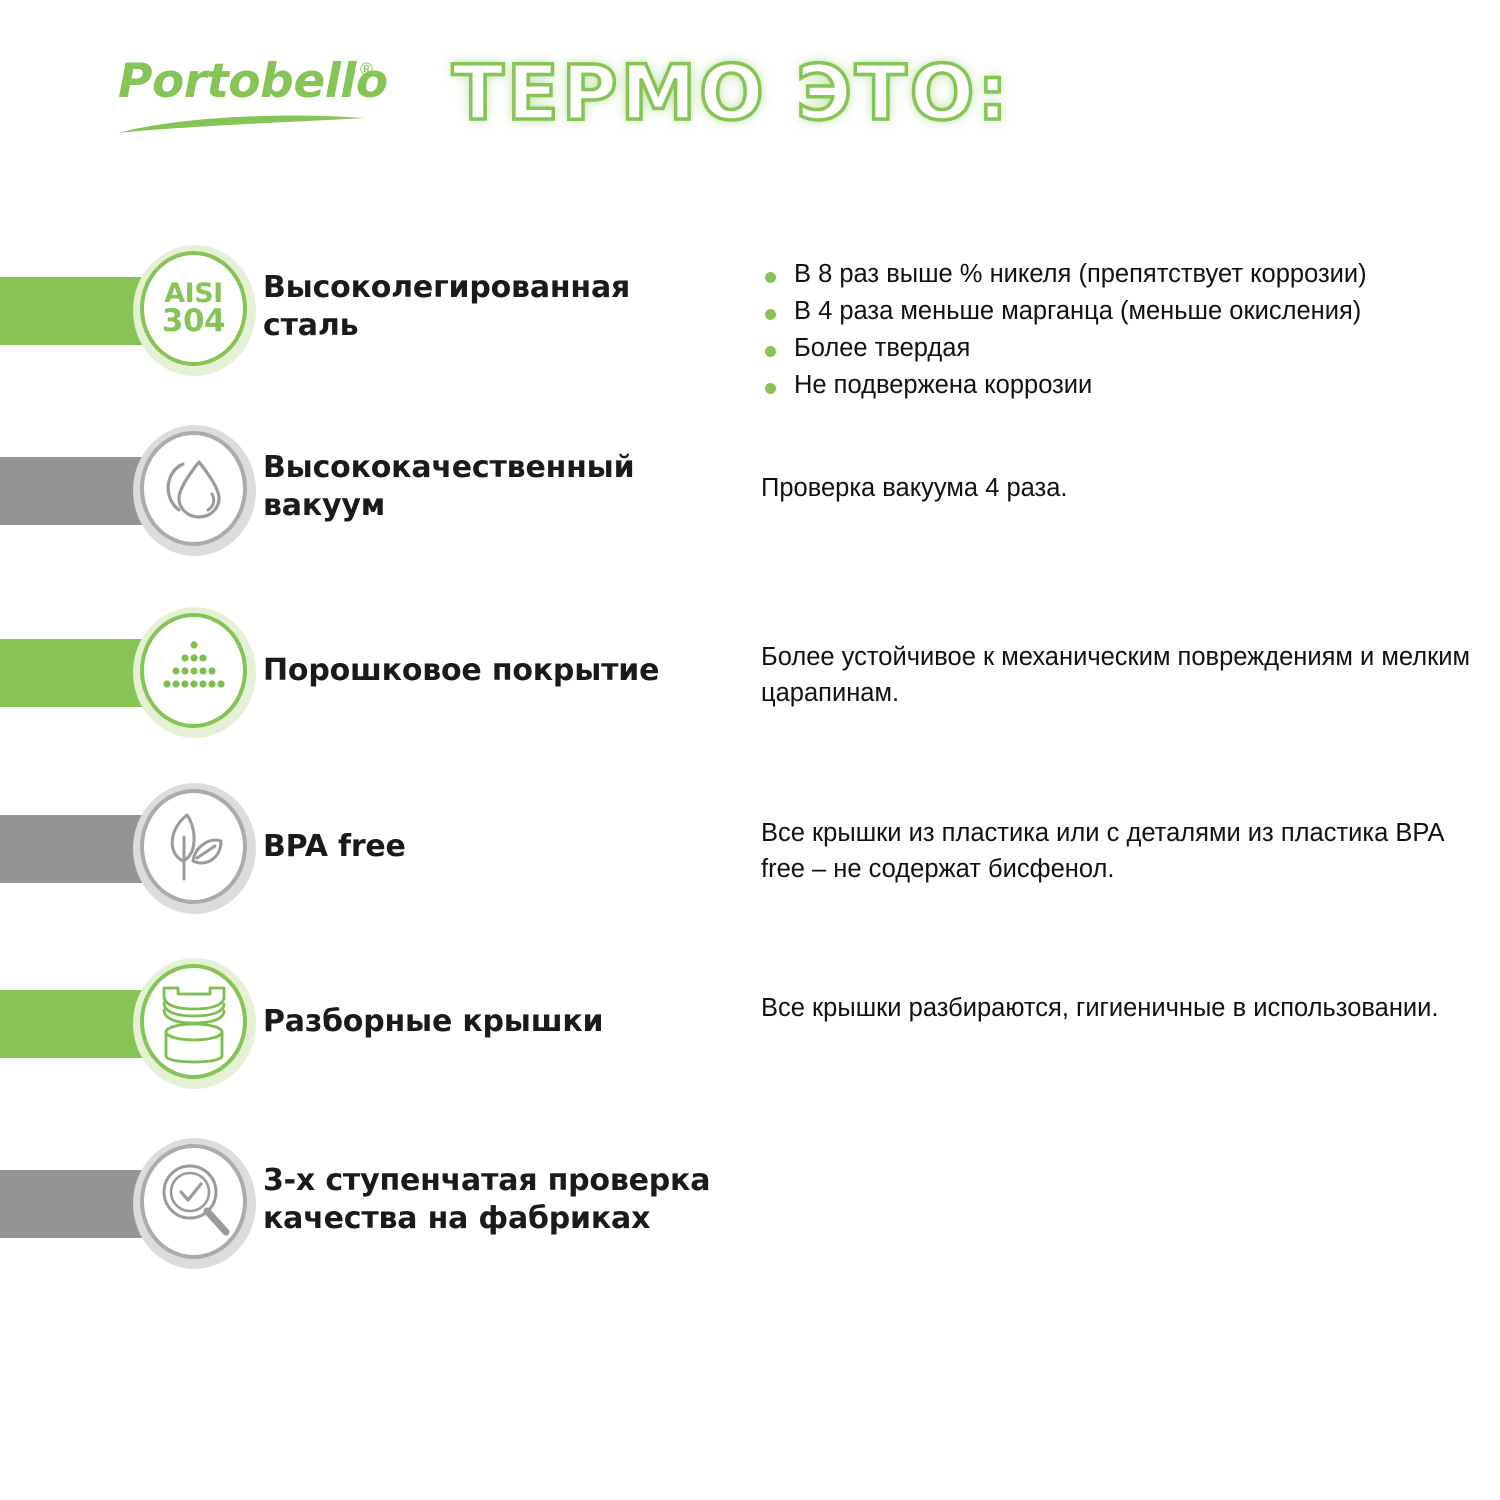 Image resolution: width=1500 pixels, height=1500 pixels. Describe the element at coordinates (193, 846) in the screenshot. I see `two-leaves-icon` at that location.